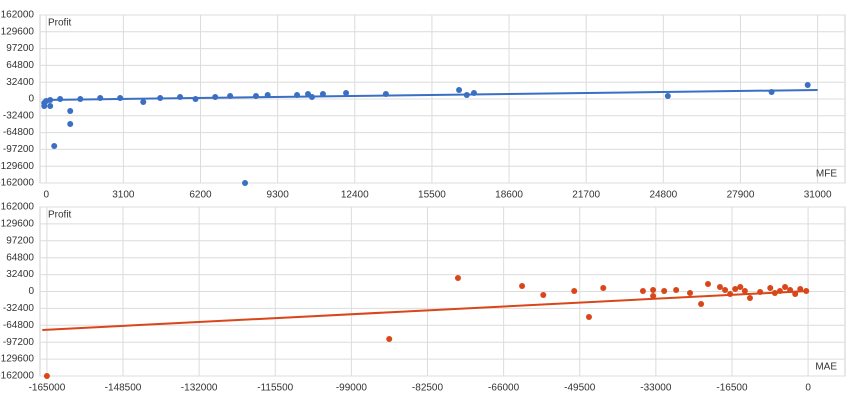 This screenshot has width=860, height=400. Describe the element at coordinates (200, 195) in the screenshot. I see `x-tick-label: 6200` at that location.